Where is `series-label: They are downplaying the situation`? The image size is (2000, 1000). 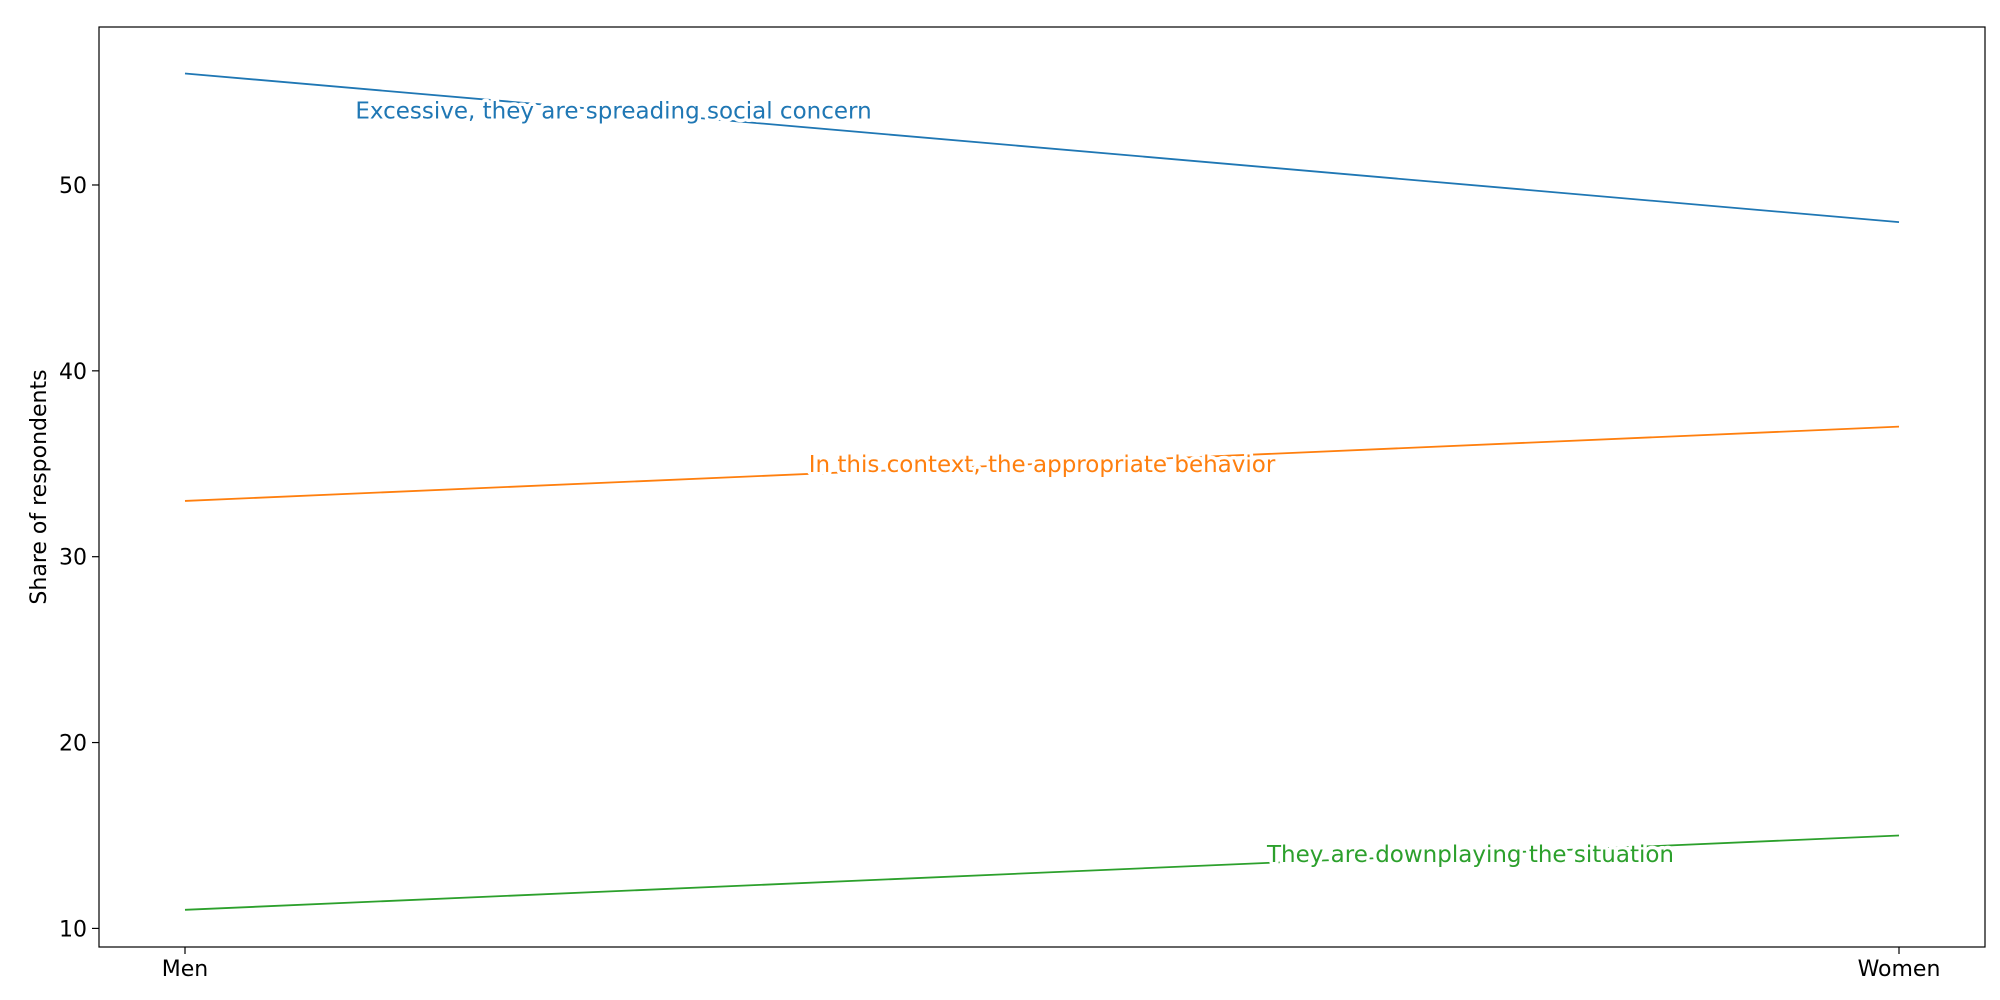 series-label: They are downplaying the situation is located at coordinates (1470, 855).